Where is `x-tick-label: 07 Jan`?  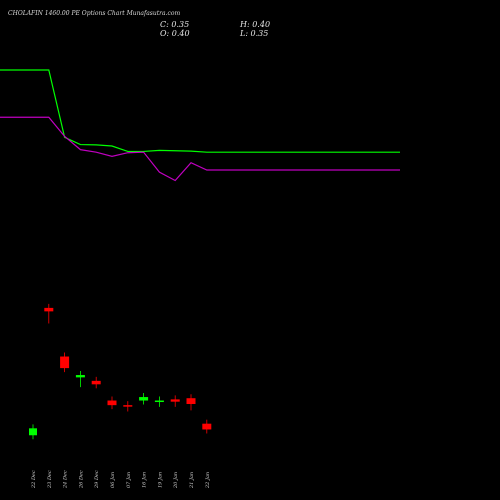
x-tick-label: 07 Jan is located at coordinates (129, 480).